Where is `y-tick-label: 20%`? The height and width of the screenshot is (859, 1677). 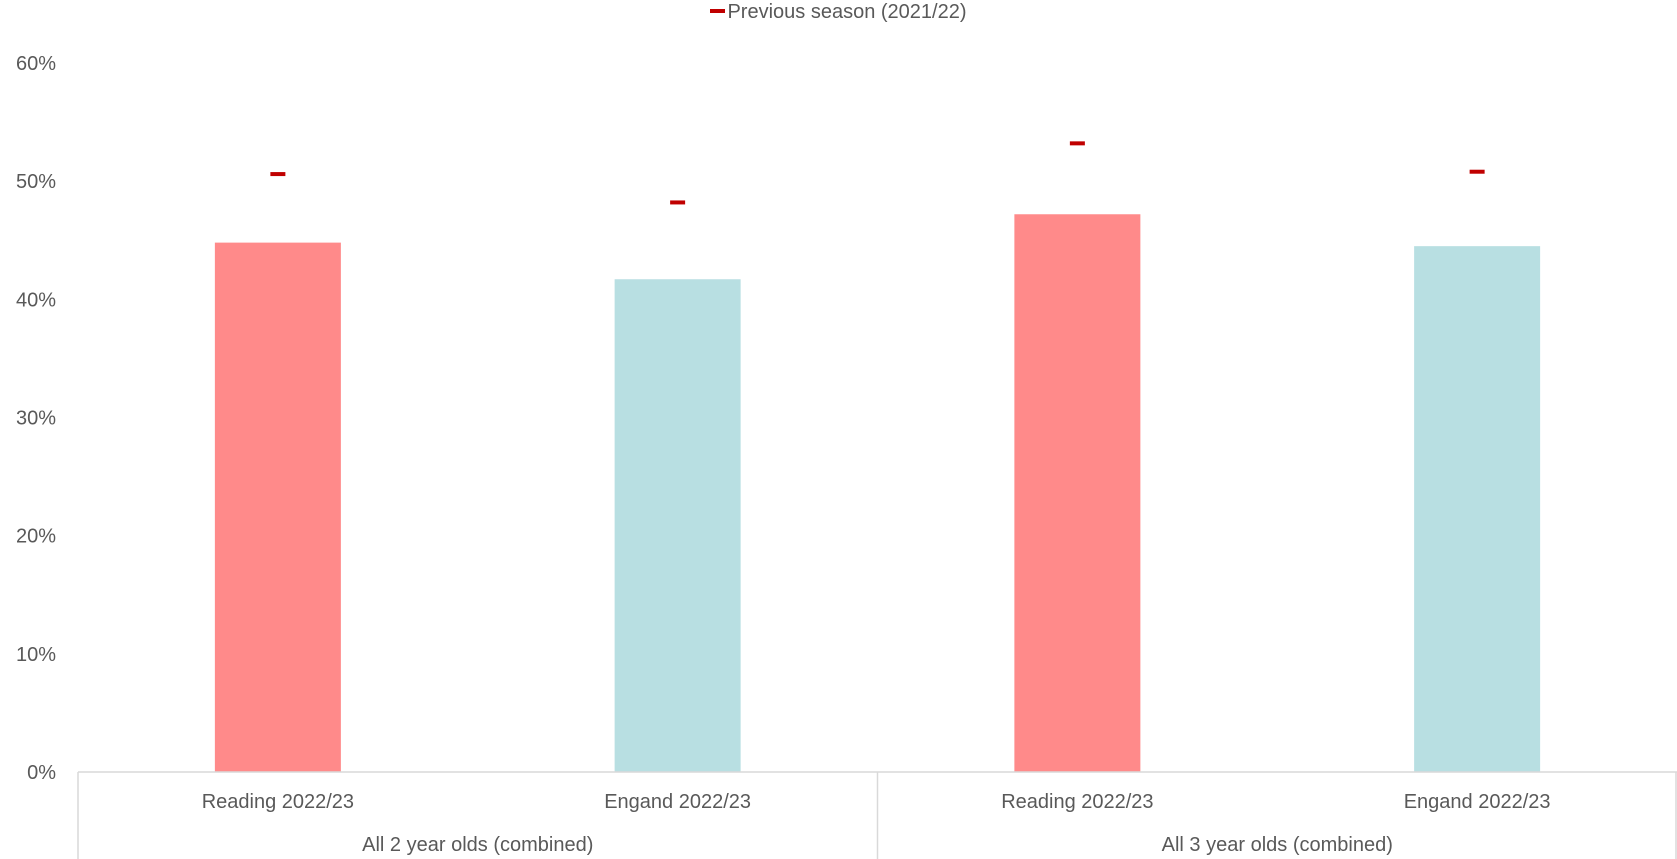
y-tick-label: 20% is located at coordinates (36, 537).